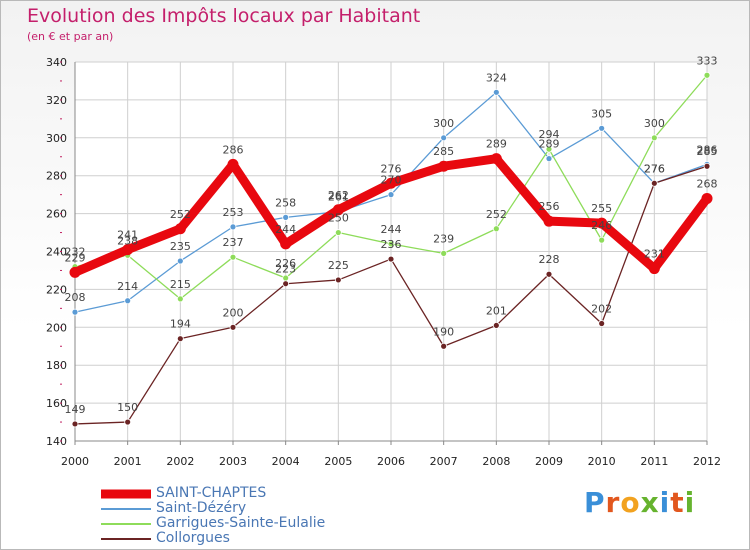 The width and height of the screenshot is (750, 550). Describe the element at coordinates (707, 461) in the screenshot. I see `x-tick-label: 2012` at that location.